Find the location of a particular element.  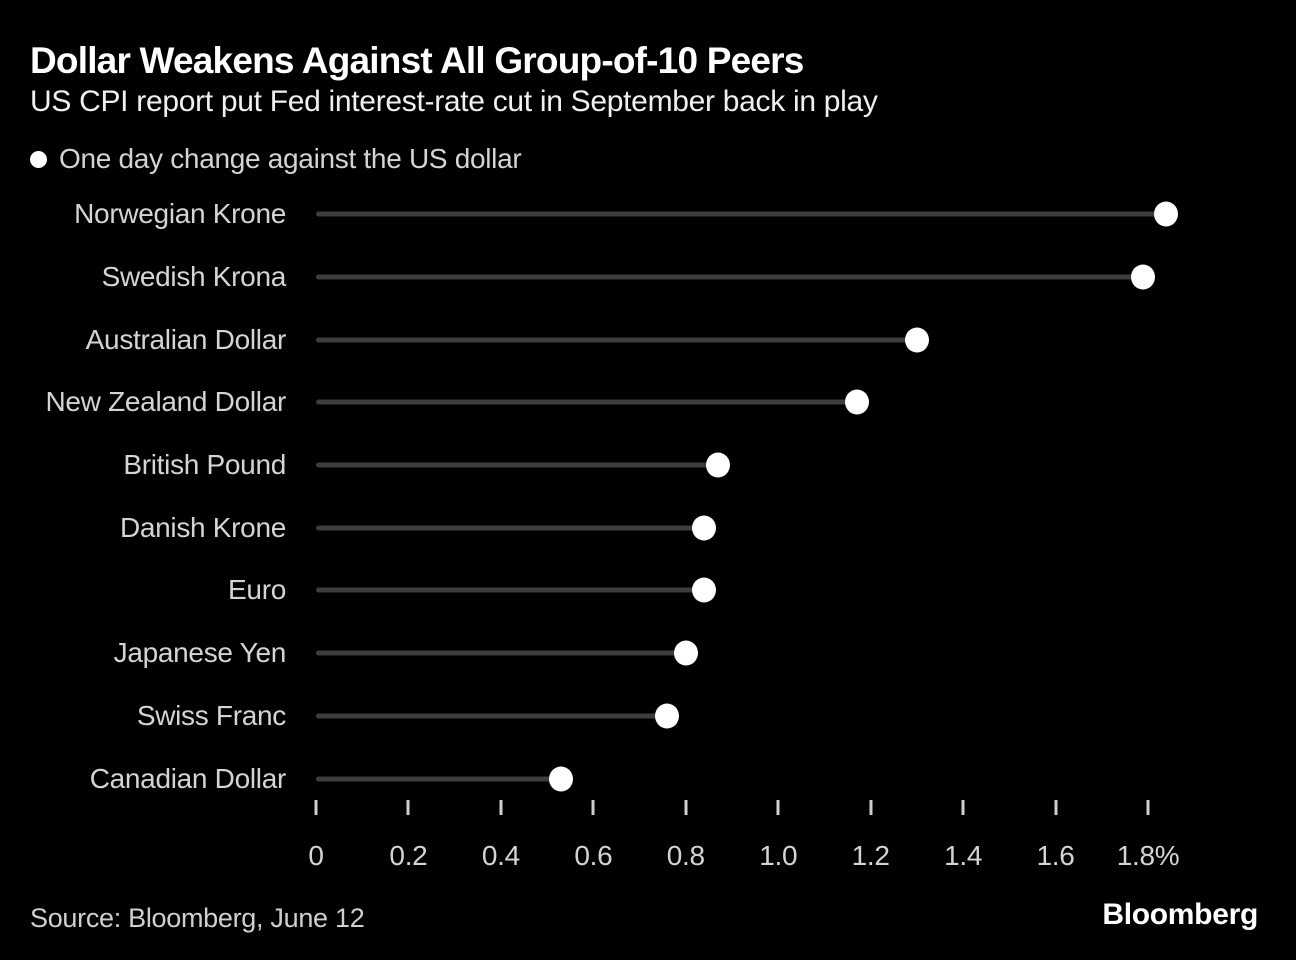

chart-row: New Zealand Dollar is located at coordinates (648, 402).